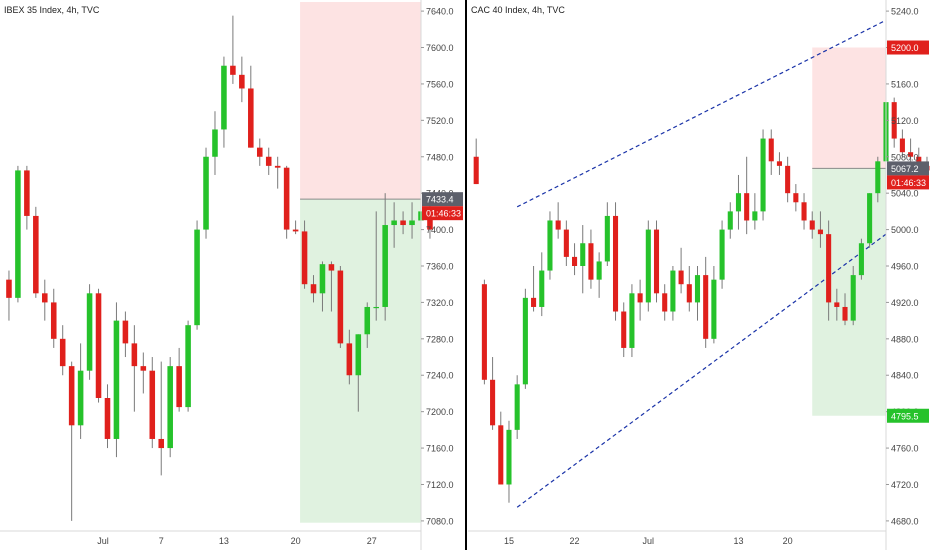 This screenshot has width=932, height=555. Describe the element at coordinates (849, 292) in the screenshot. I see `cac-reward-zone` at that location.